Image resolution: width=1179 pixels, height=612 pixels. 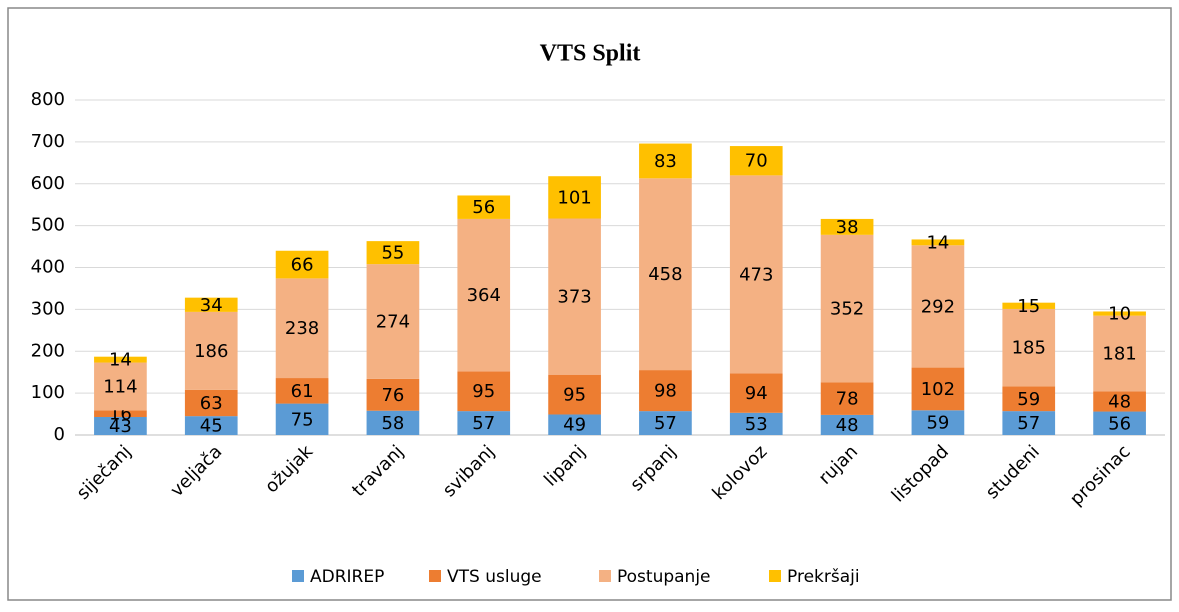 I want to click on data-label: 53, so click(x=756, y=424).